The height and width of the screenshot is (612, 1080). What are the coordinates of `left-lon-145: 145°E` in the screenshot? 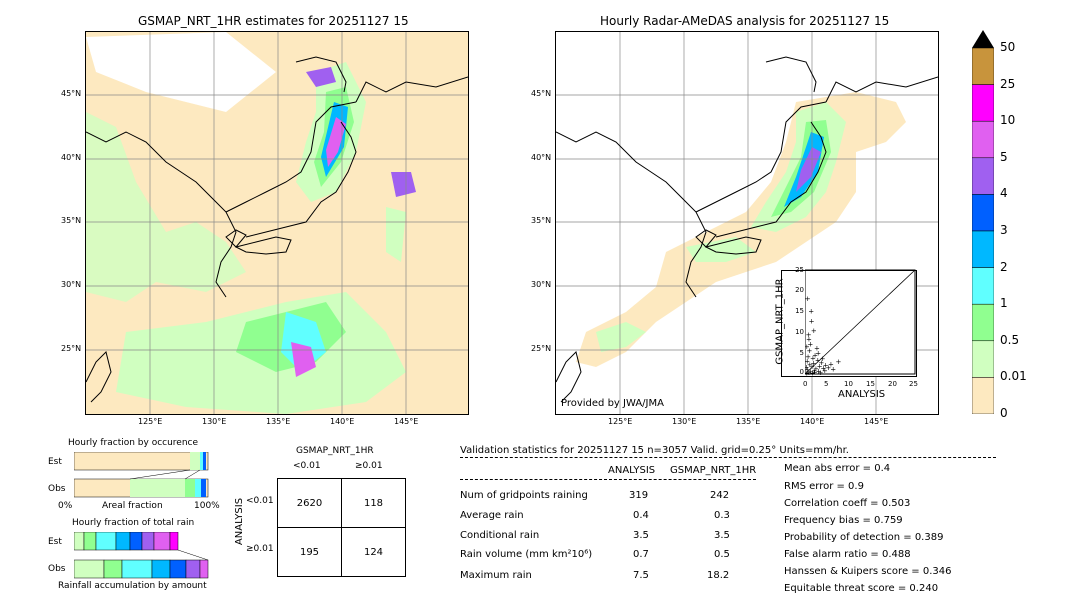 It's located at (406, 421).